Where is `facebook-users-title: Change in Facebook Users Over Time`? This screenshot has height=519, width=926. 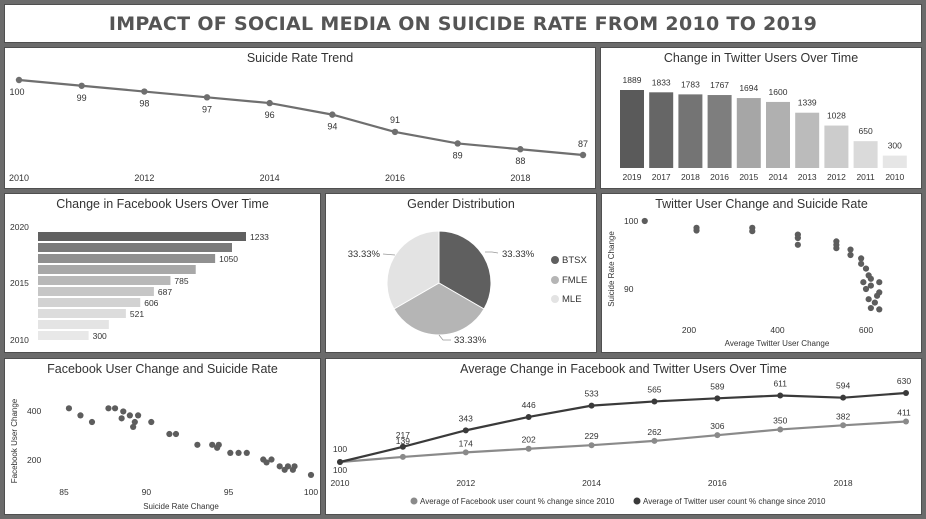 facebook-users-title: Change in Facebook Users Over Time is located at coordinates (162, 204).